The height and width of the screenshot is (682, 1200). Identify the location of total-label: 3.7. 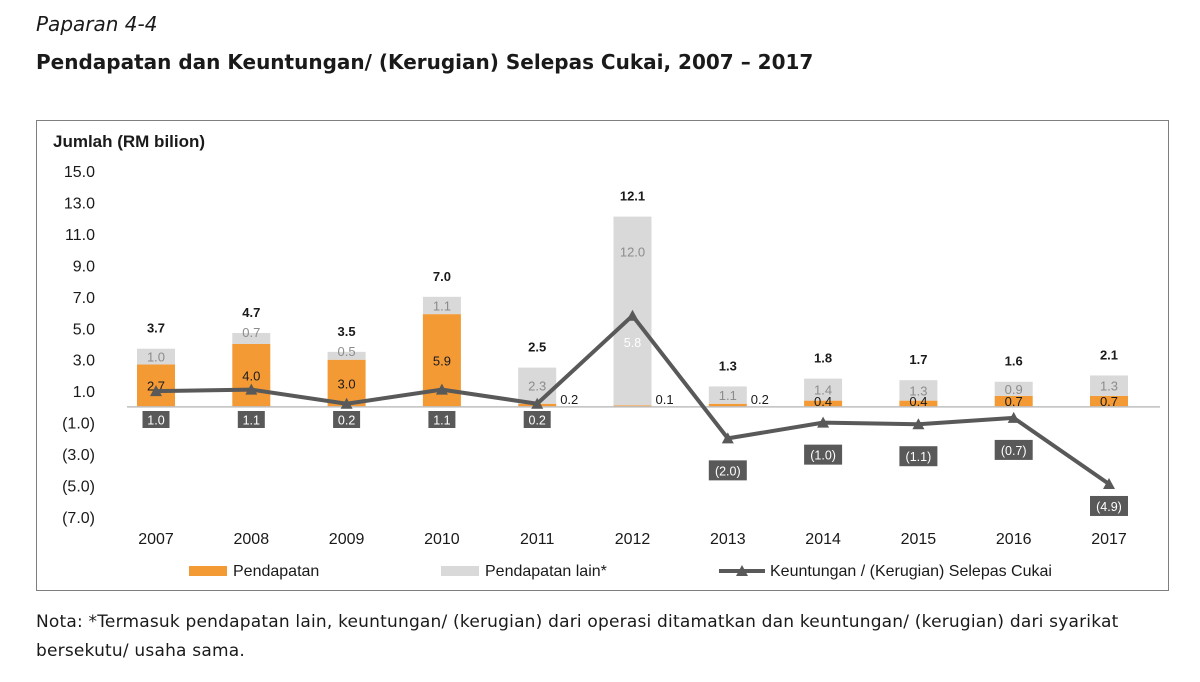
(156, 328).